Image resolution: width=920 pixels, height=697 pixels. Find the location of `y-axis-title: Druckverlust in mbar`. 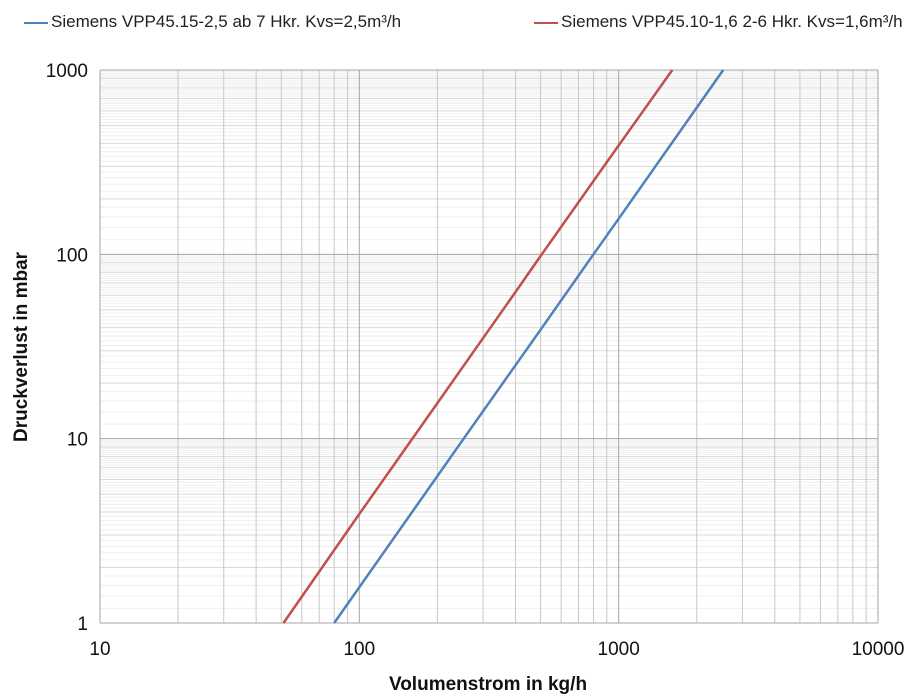

y-axis-title: Druckverlust in mbar is located at coordinates (21, 346).